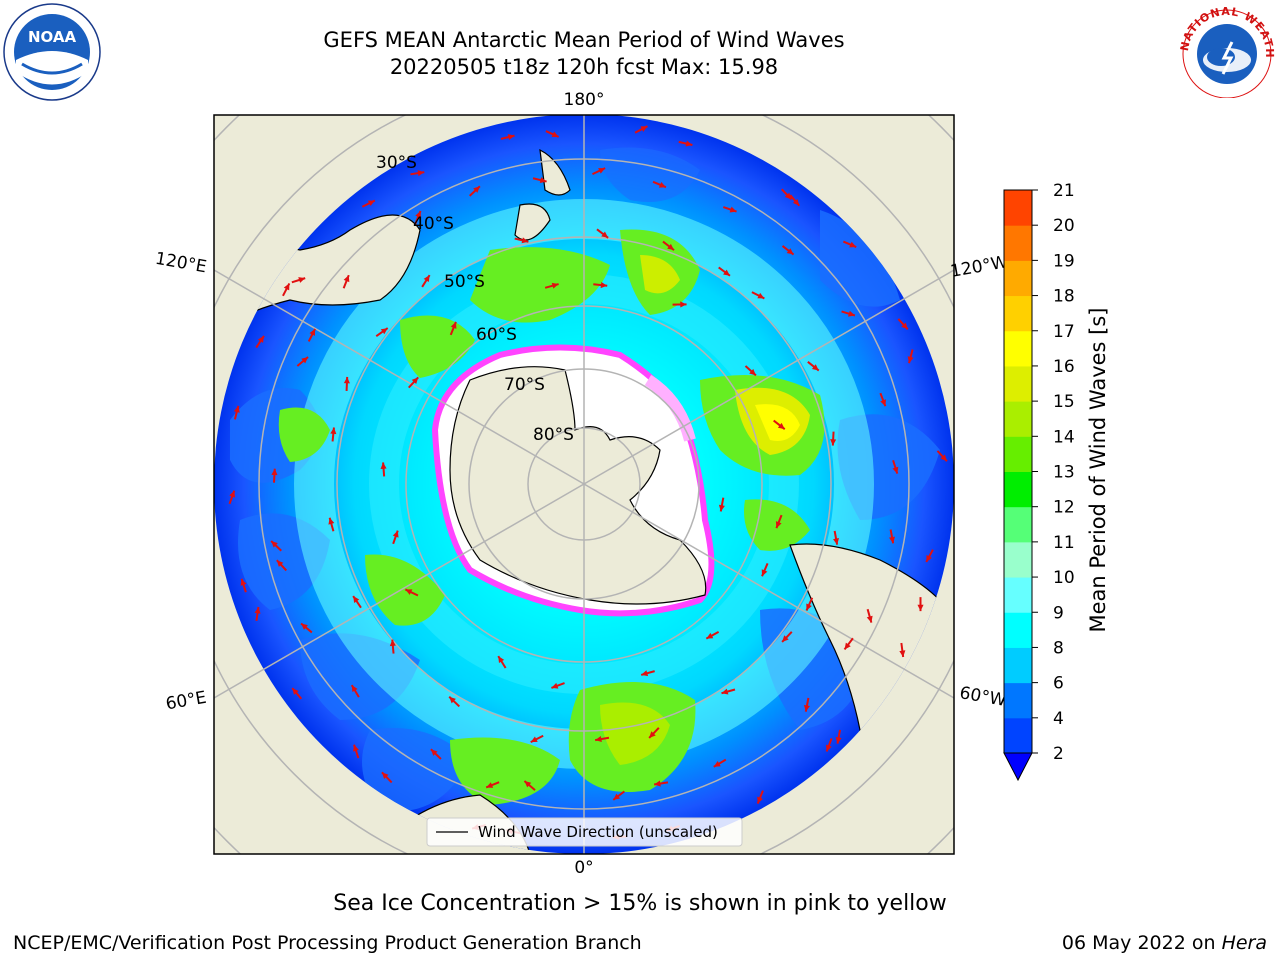 The width and height of the screenshot is (1280, 960). I want to click on colorbar-extend-triangle, so click(1018, 767).